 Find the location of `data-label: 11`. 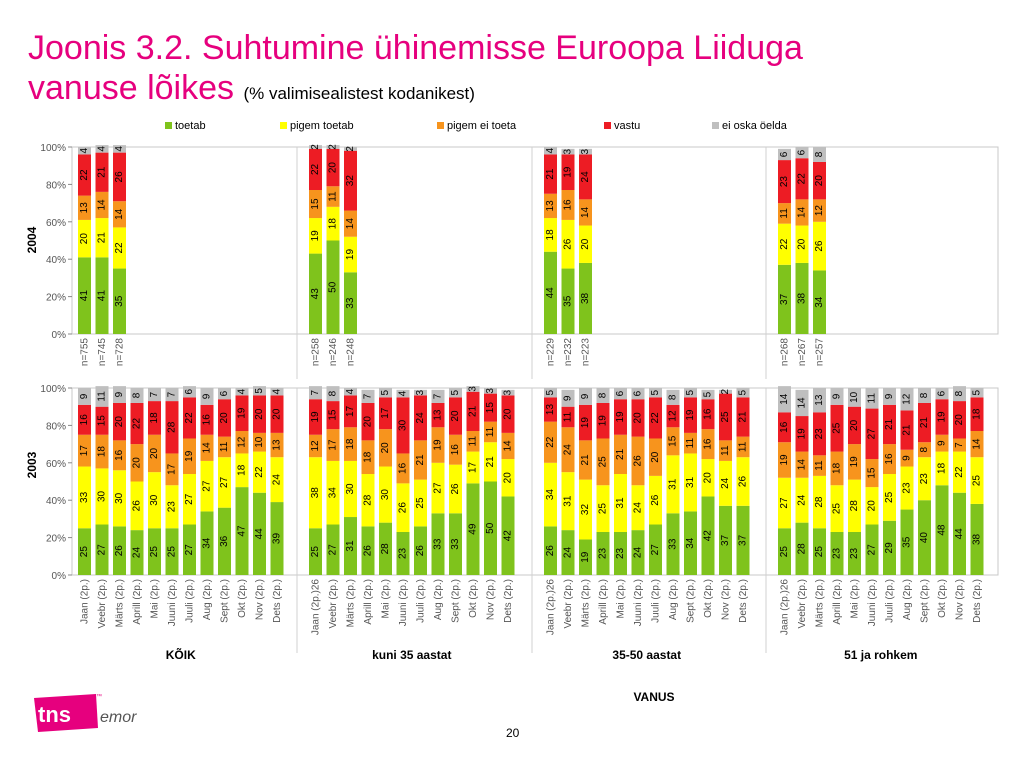

data-label: 11 is located at coordinates (473, 441).